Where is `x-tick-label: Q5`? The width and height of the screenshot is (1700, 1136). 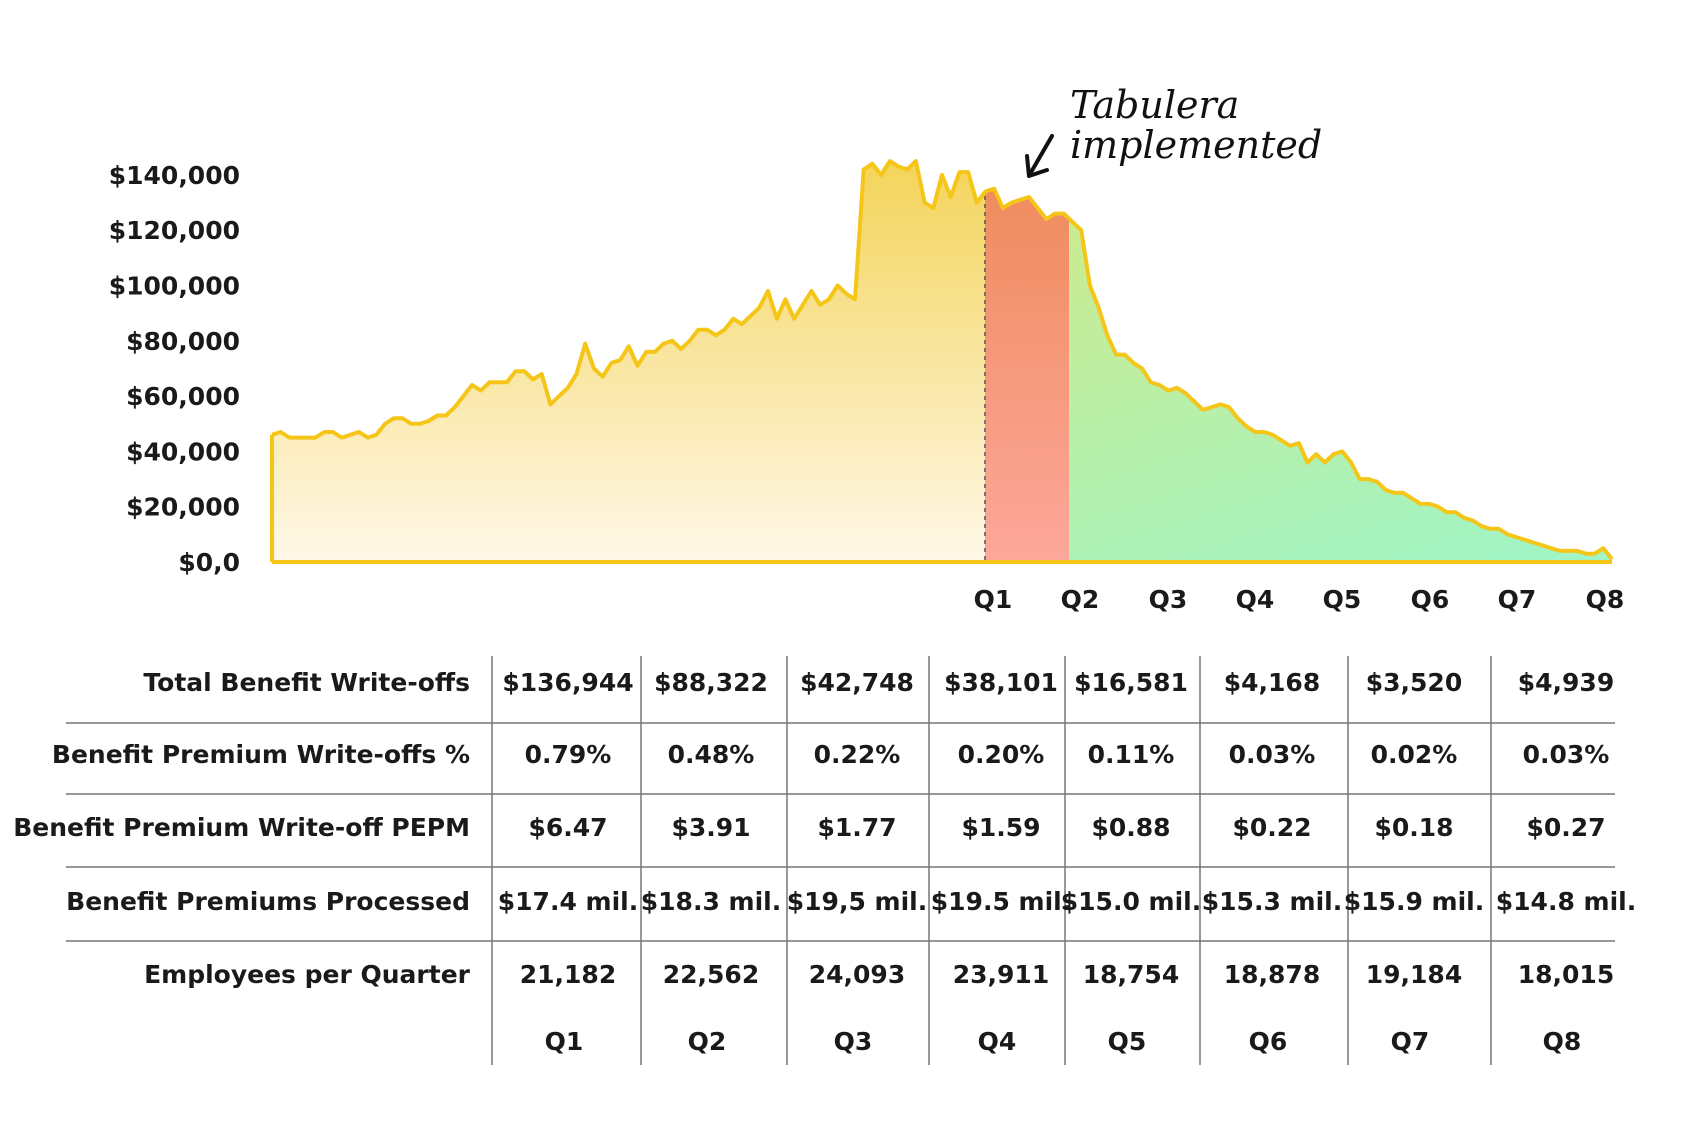 x-tick-label: Q5 is located at coordinates (1342, 599).